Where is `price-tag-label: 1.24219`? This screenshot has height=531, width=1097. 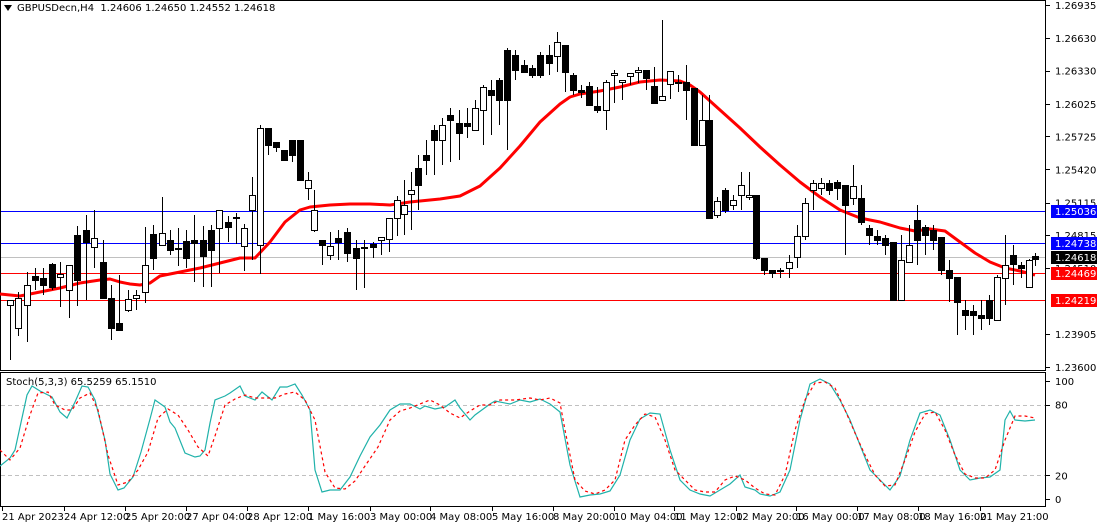
price-tag-label: 1.24219 is located at coordinates (1075, 301).